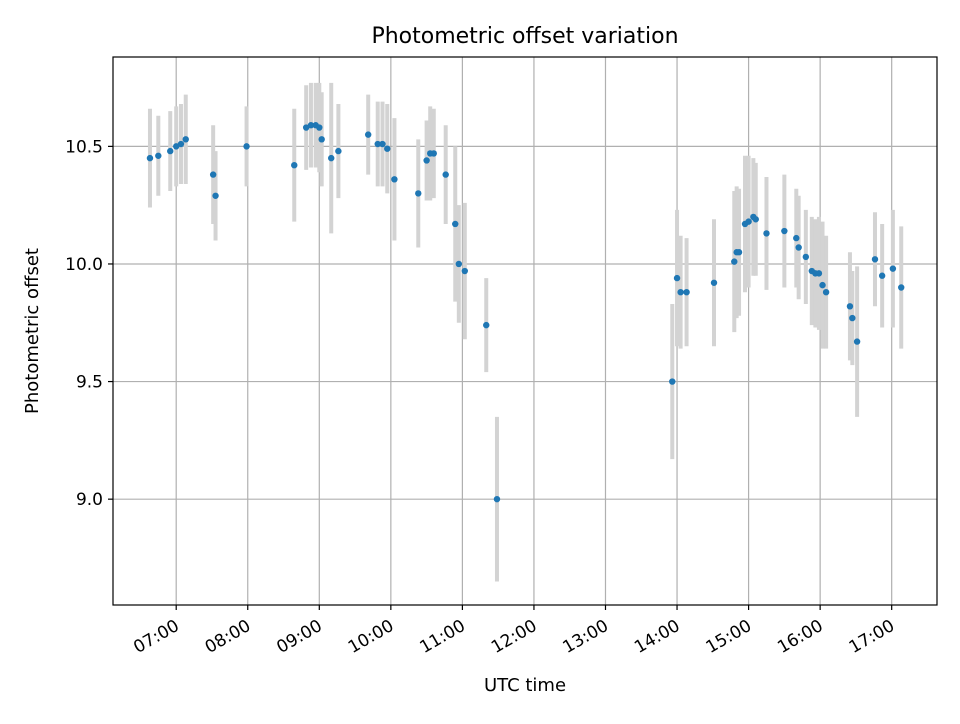  I want to click on y-tick-label: 9.5, so click(89, 383).